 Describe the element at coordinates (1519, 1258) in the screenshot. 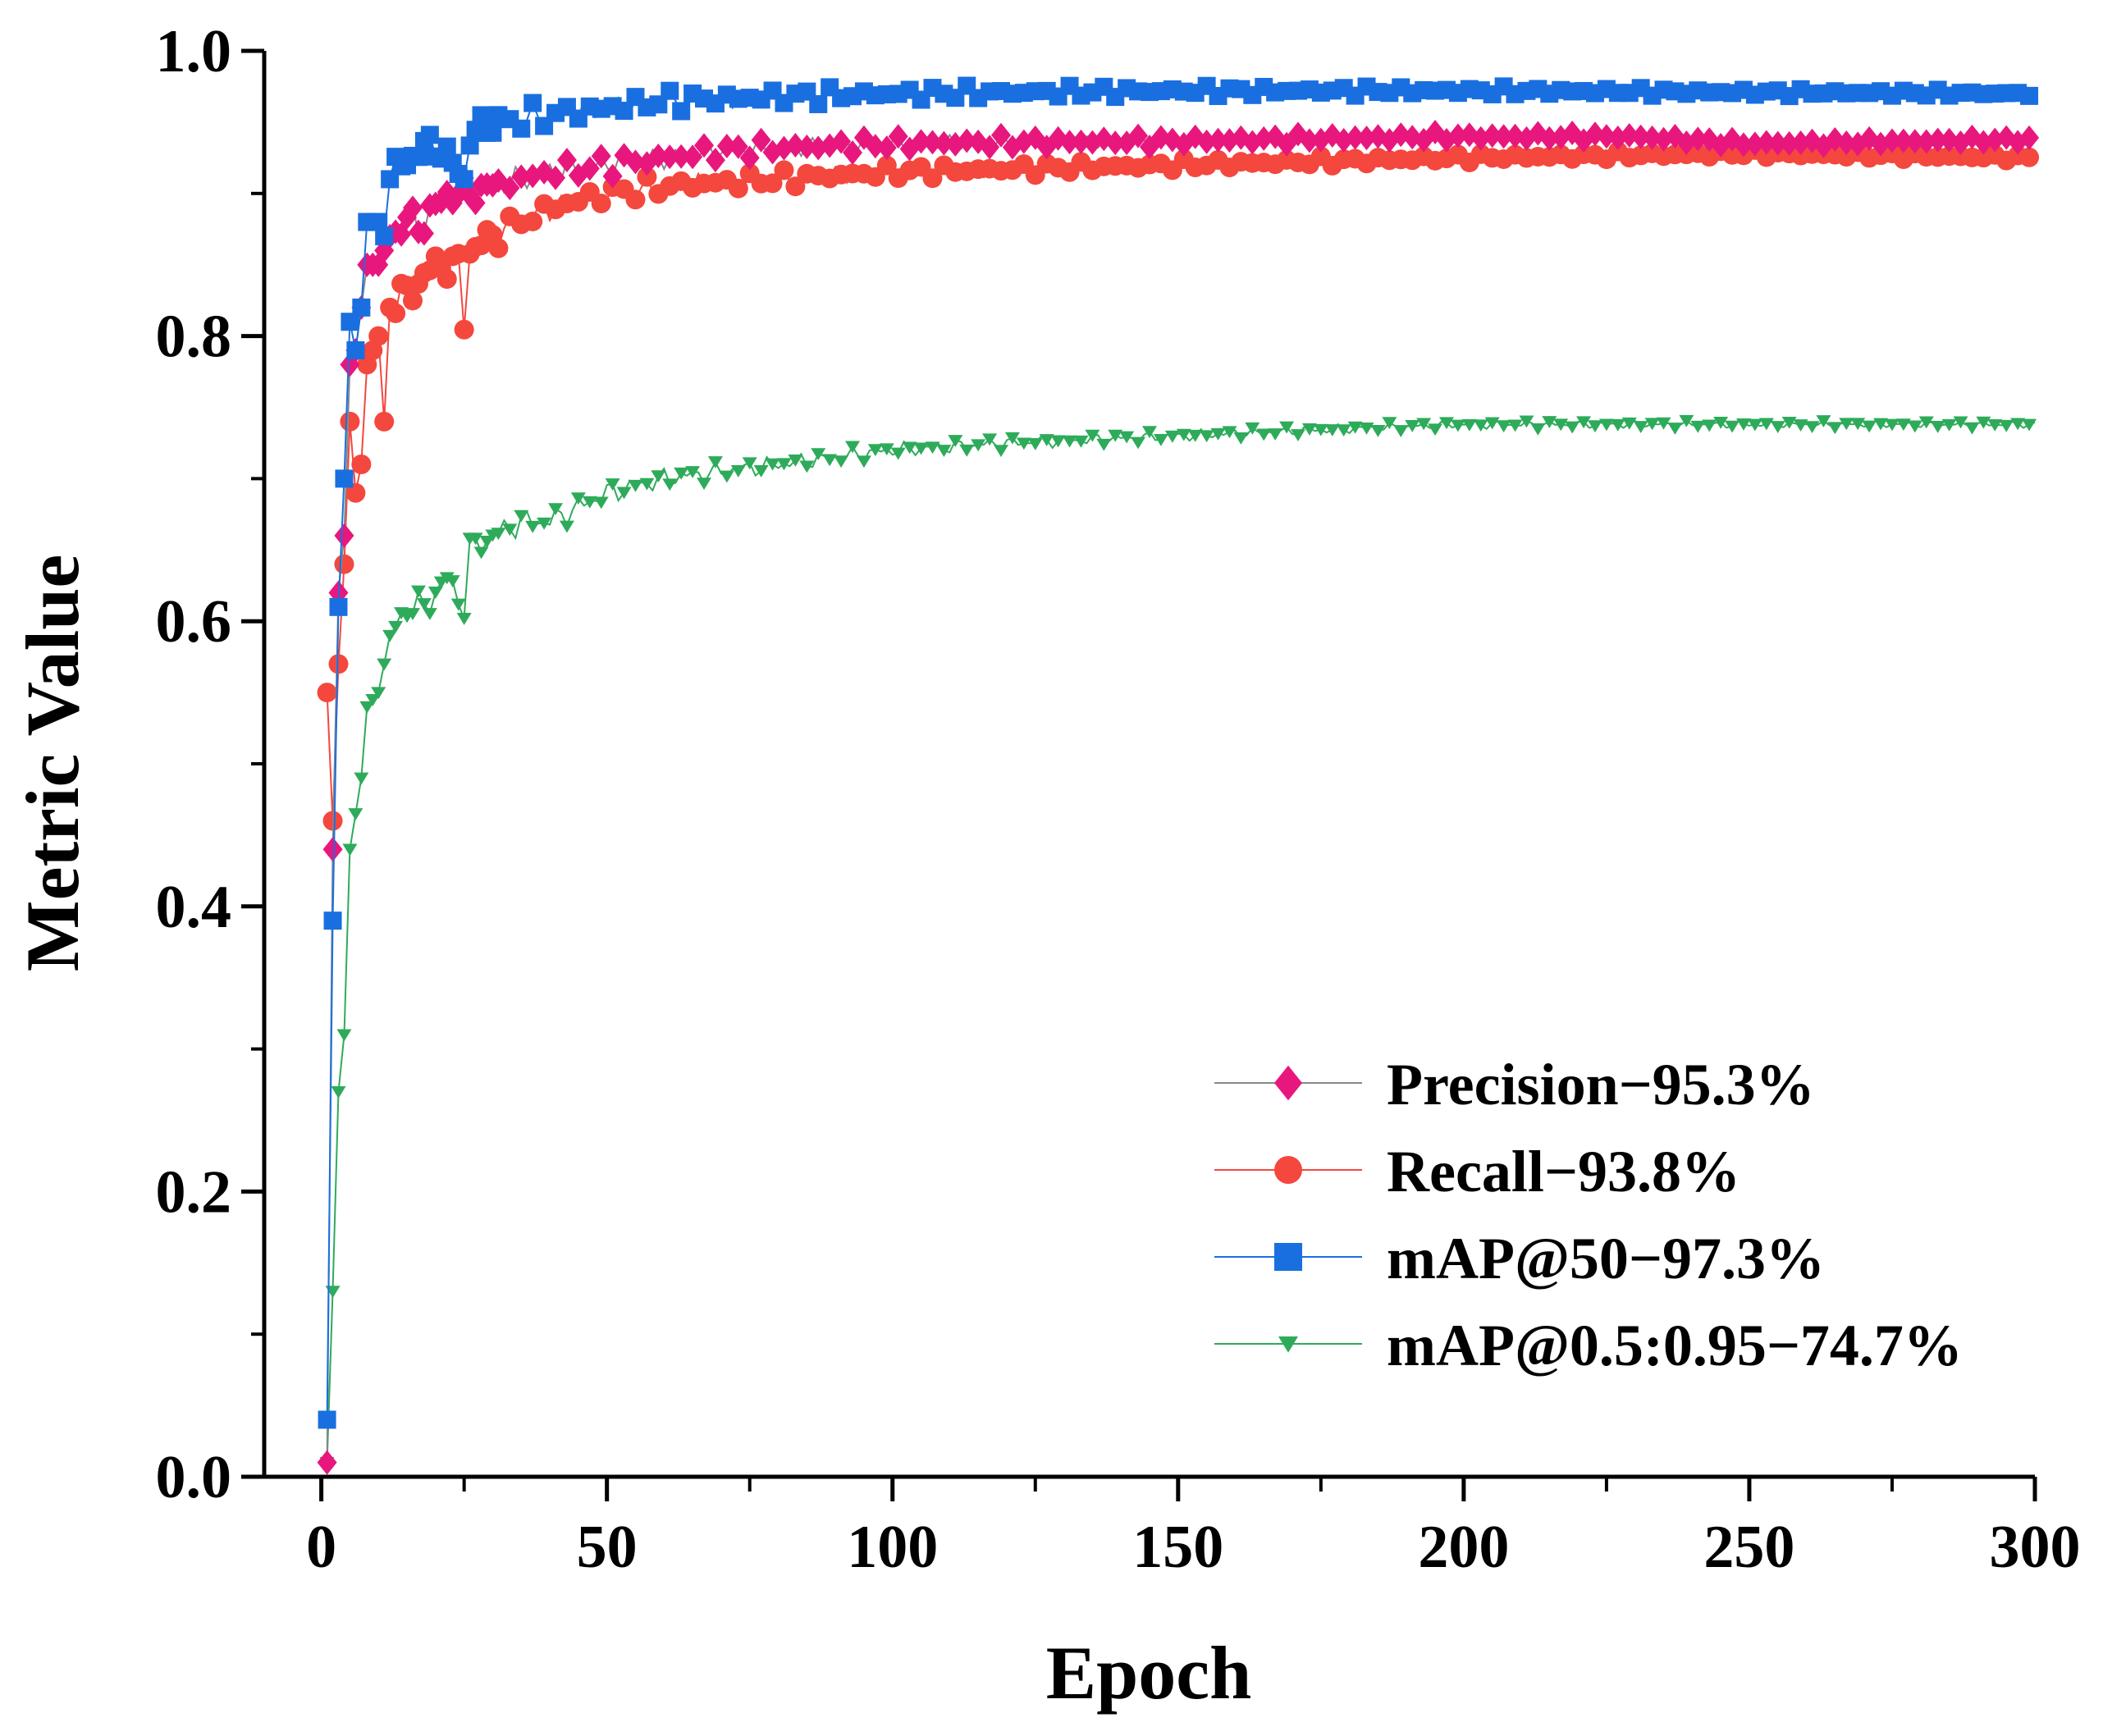

I see `legend-item: mAP@50−97.3%` at that location.